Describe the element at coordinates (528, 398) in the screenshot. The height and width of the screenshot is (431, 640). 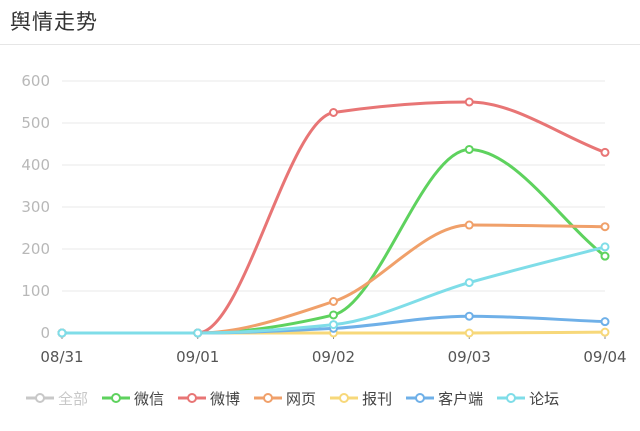
I see `legend-item: 论坛` at that location.